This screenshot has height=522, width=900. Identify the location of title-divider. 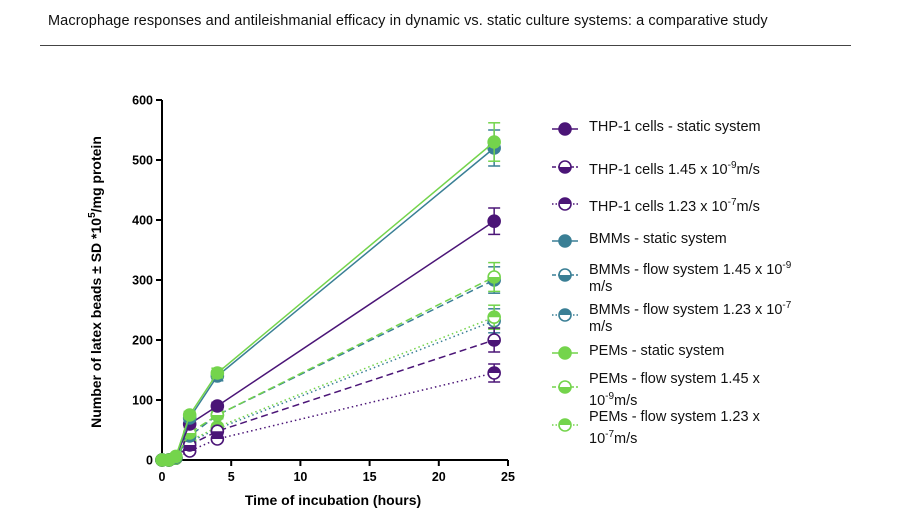
(445, 45).